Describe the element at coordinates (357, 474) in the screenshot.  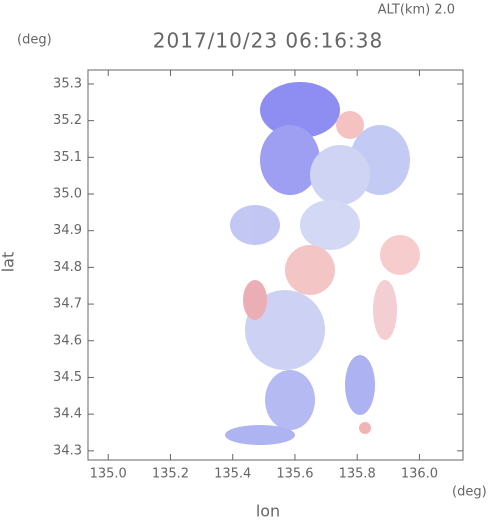
I see `x-tick-label: 135.8` at that location.